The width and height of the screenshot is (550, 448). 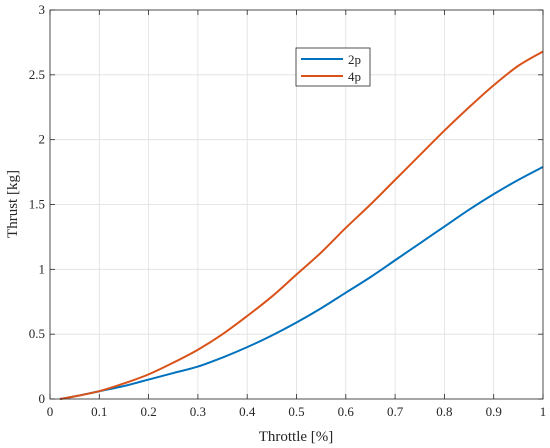 What do you see at coordinates (543, 411) in the screenshot?
I see `x-tick-label: 1` at bounding box center [543, 411].